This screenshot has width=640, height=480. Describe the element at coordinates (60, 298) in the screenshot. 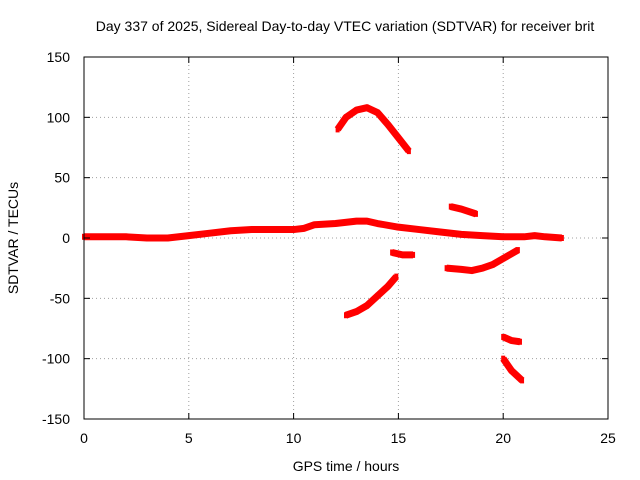

I see `y-tick-label: -50` at that location.